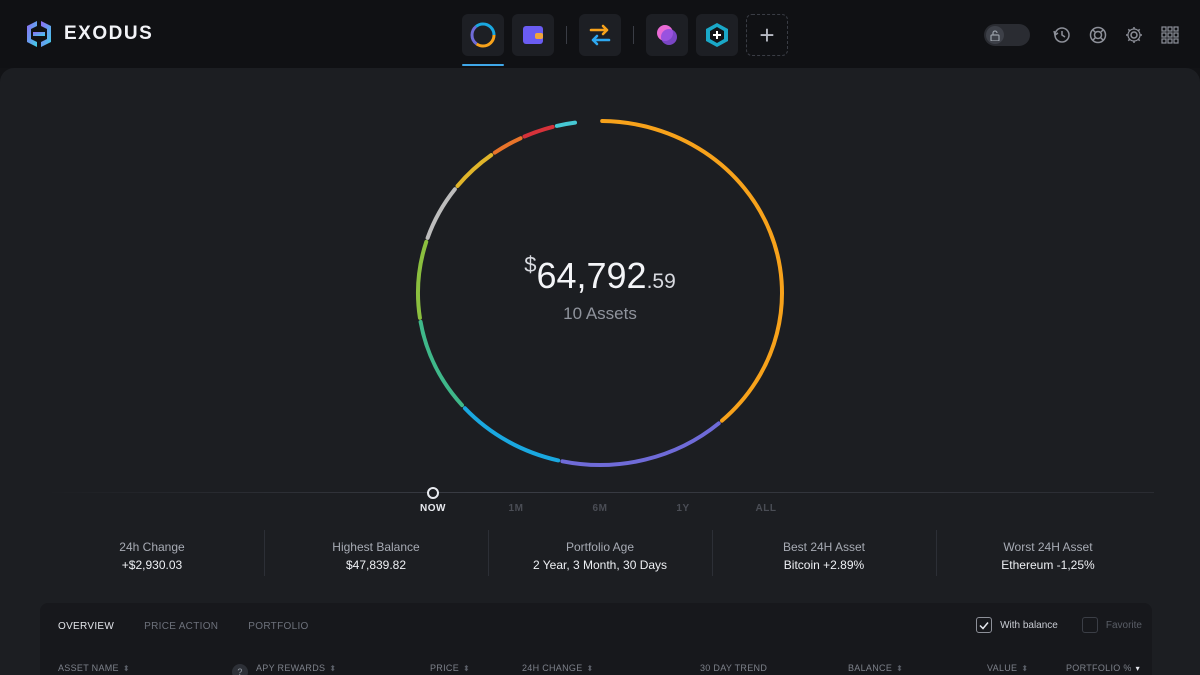 Image resolution: width=1200 pixels, height=675 pixels. I want to click on hexagon-plus-icon, so click(717, 35).